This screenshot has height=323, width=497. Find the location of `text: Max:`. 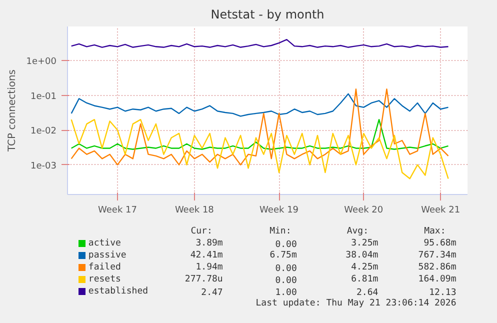

text: Max: is located at coordinates (435, 231).